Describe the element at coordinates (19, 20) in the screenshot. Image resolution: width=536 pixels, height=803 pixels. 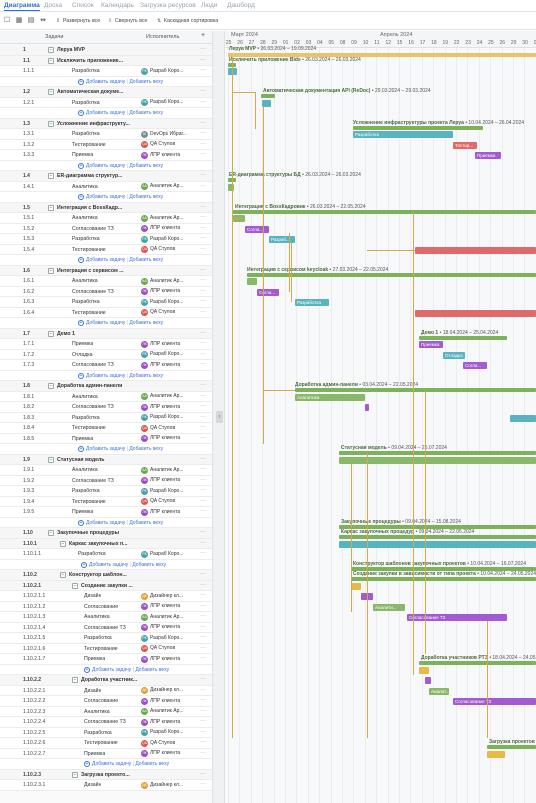
I see `calendar-icon: ▦` at that location.